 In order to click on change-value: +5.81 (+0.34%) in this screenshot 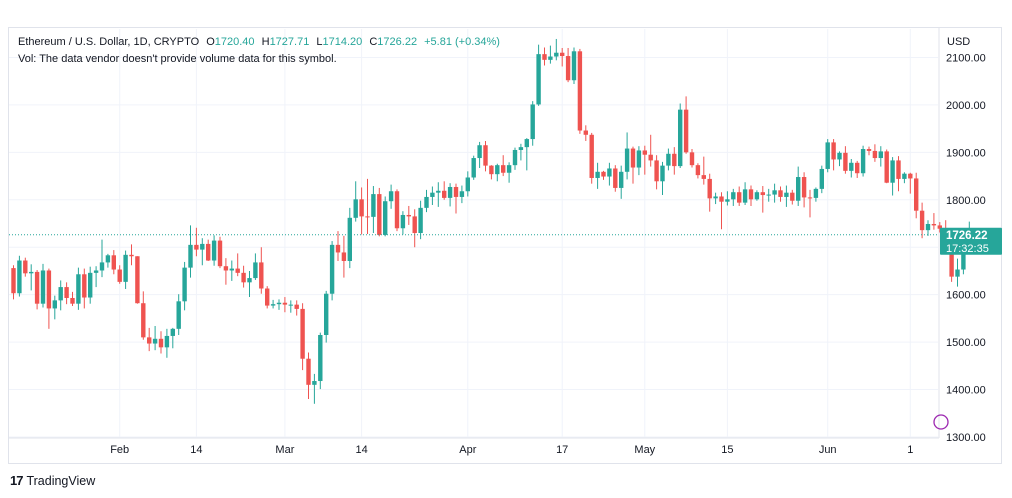, I will do `click(462, 42)`.